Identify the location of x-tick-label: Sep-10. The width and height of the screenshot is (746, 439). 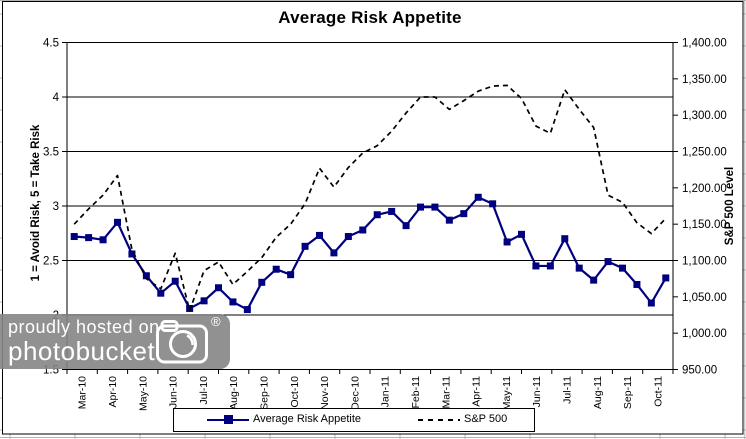
(264, 393).